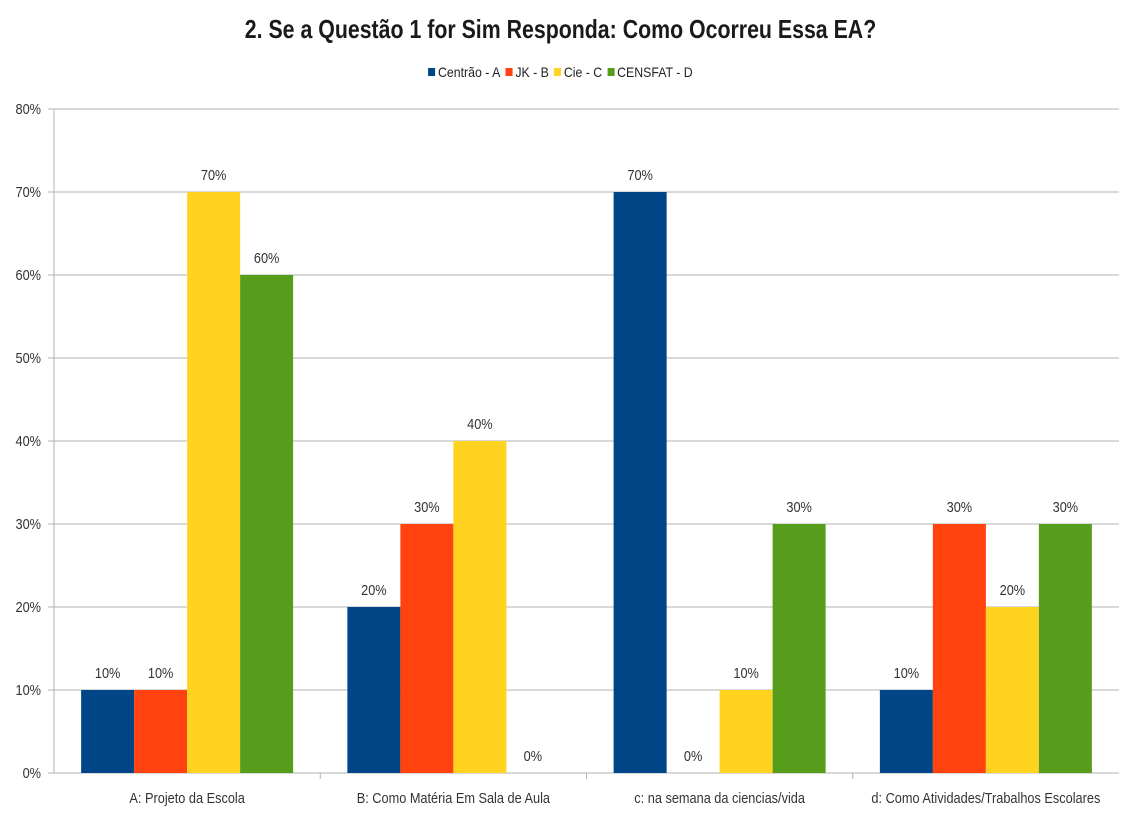  I want to click on data-label: 40%, so click(480, 423).